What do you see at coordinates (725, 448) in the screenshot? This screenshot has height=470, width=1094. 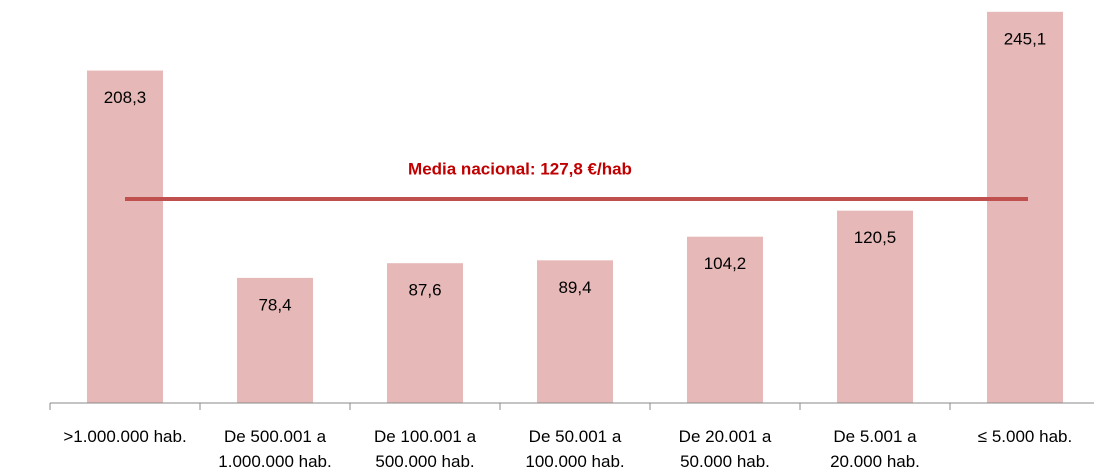 I see `x-tick-label: De 20.001 a 50.000 hab.` at bounding box center [725, 448].